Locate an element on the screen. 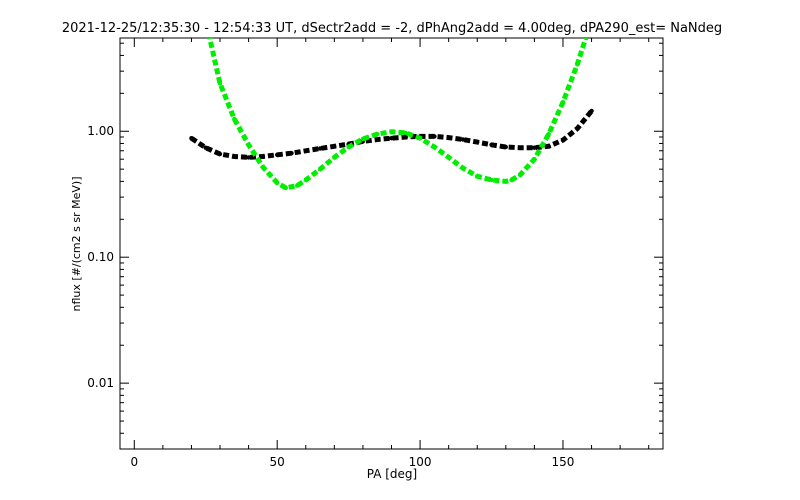 This screenshot has height=500, width=800. x-tick-label: 100 is located at coordinates (420, 462).